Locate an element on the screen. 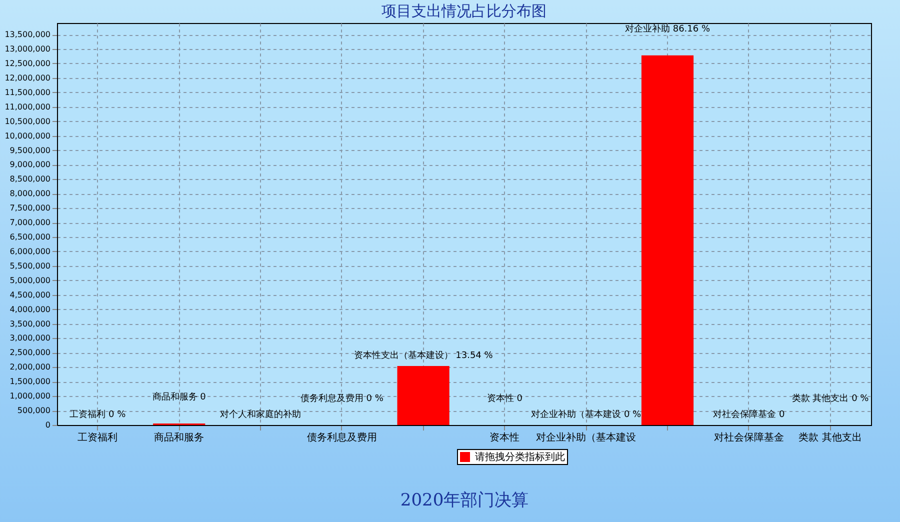 The width and height of the screenshot is (900, 522). y-tick-label: 0 is located at coordinates (47, 425).